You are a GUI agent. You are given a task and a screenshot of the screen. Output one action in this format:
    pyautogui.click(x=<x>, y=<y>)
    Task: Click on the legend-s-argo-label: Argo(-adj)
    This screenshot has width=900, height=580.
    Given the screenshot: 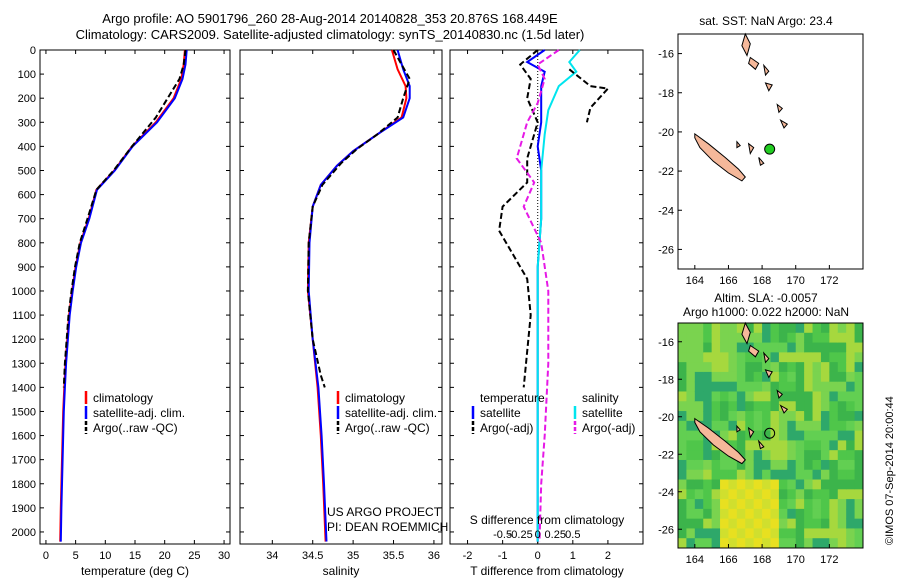 What is the action you would take?
    pyautogui.click(x=608, y=428)
    